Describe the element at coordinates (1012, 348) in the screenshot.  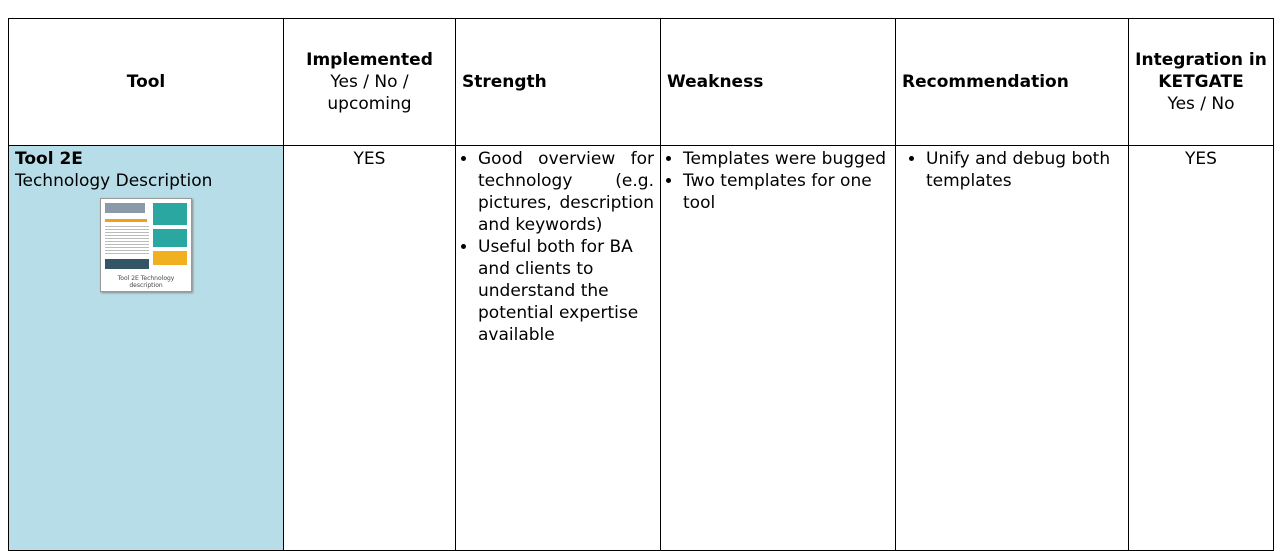
I see `recommendation-cell: Unify and debug both templates` at that location.